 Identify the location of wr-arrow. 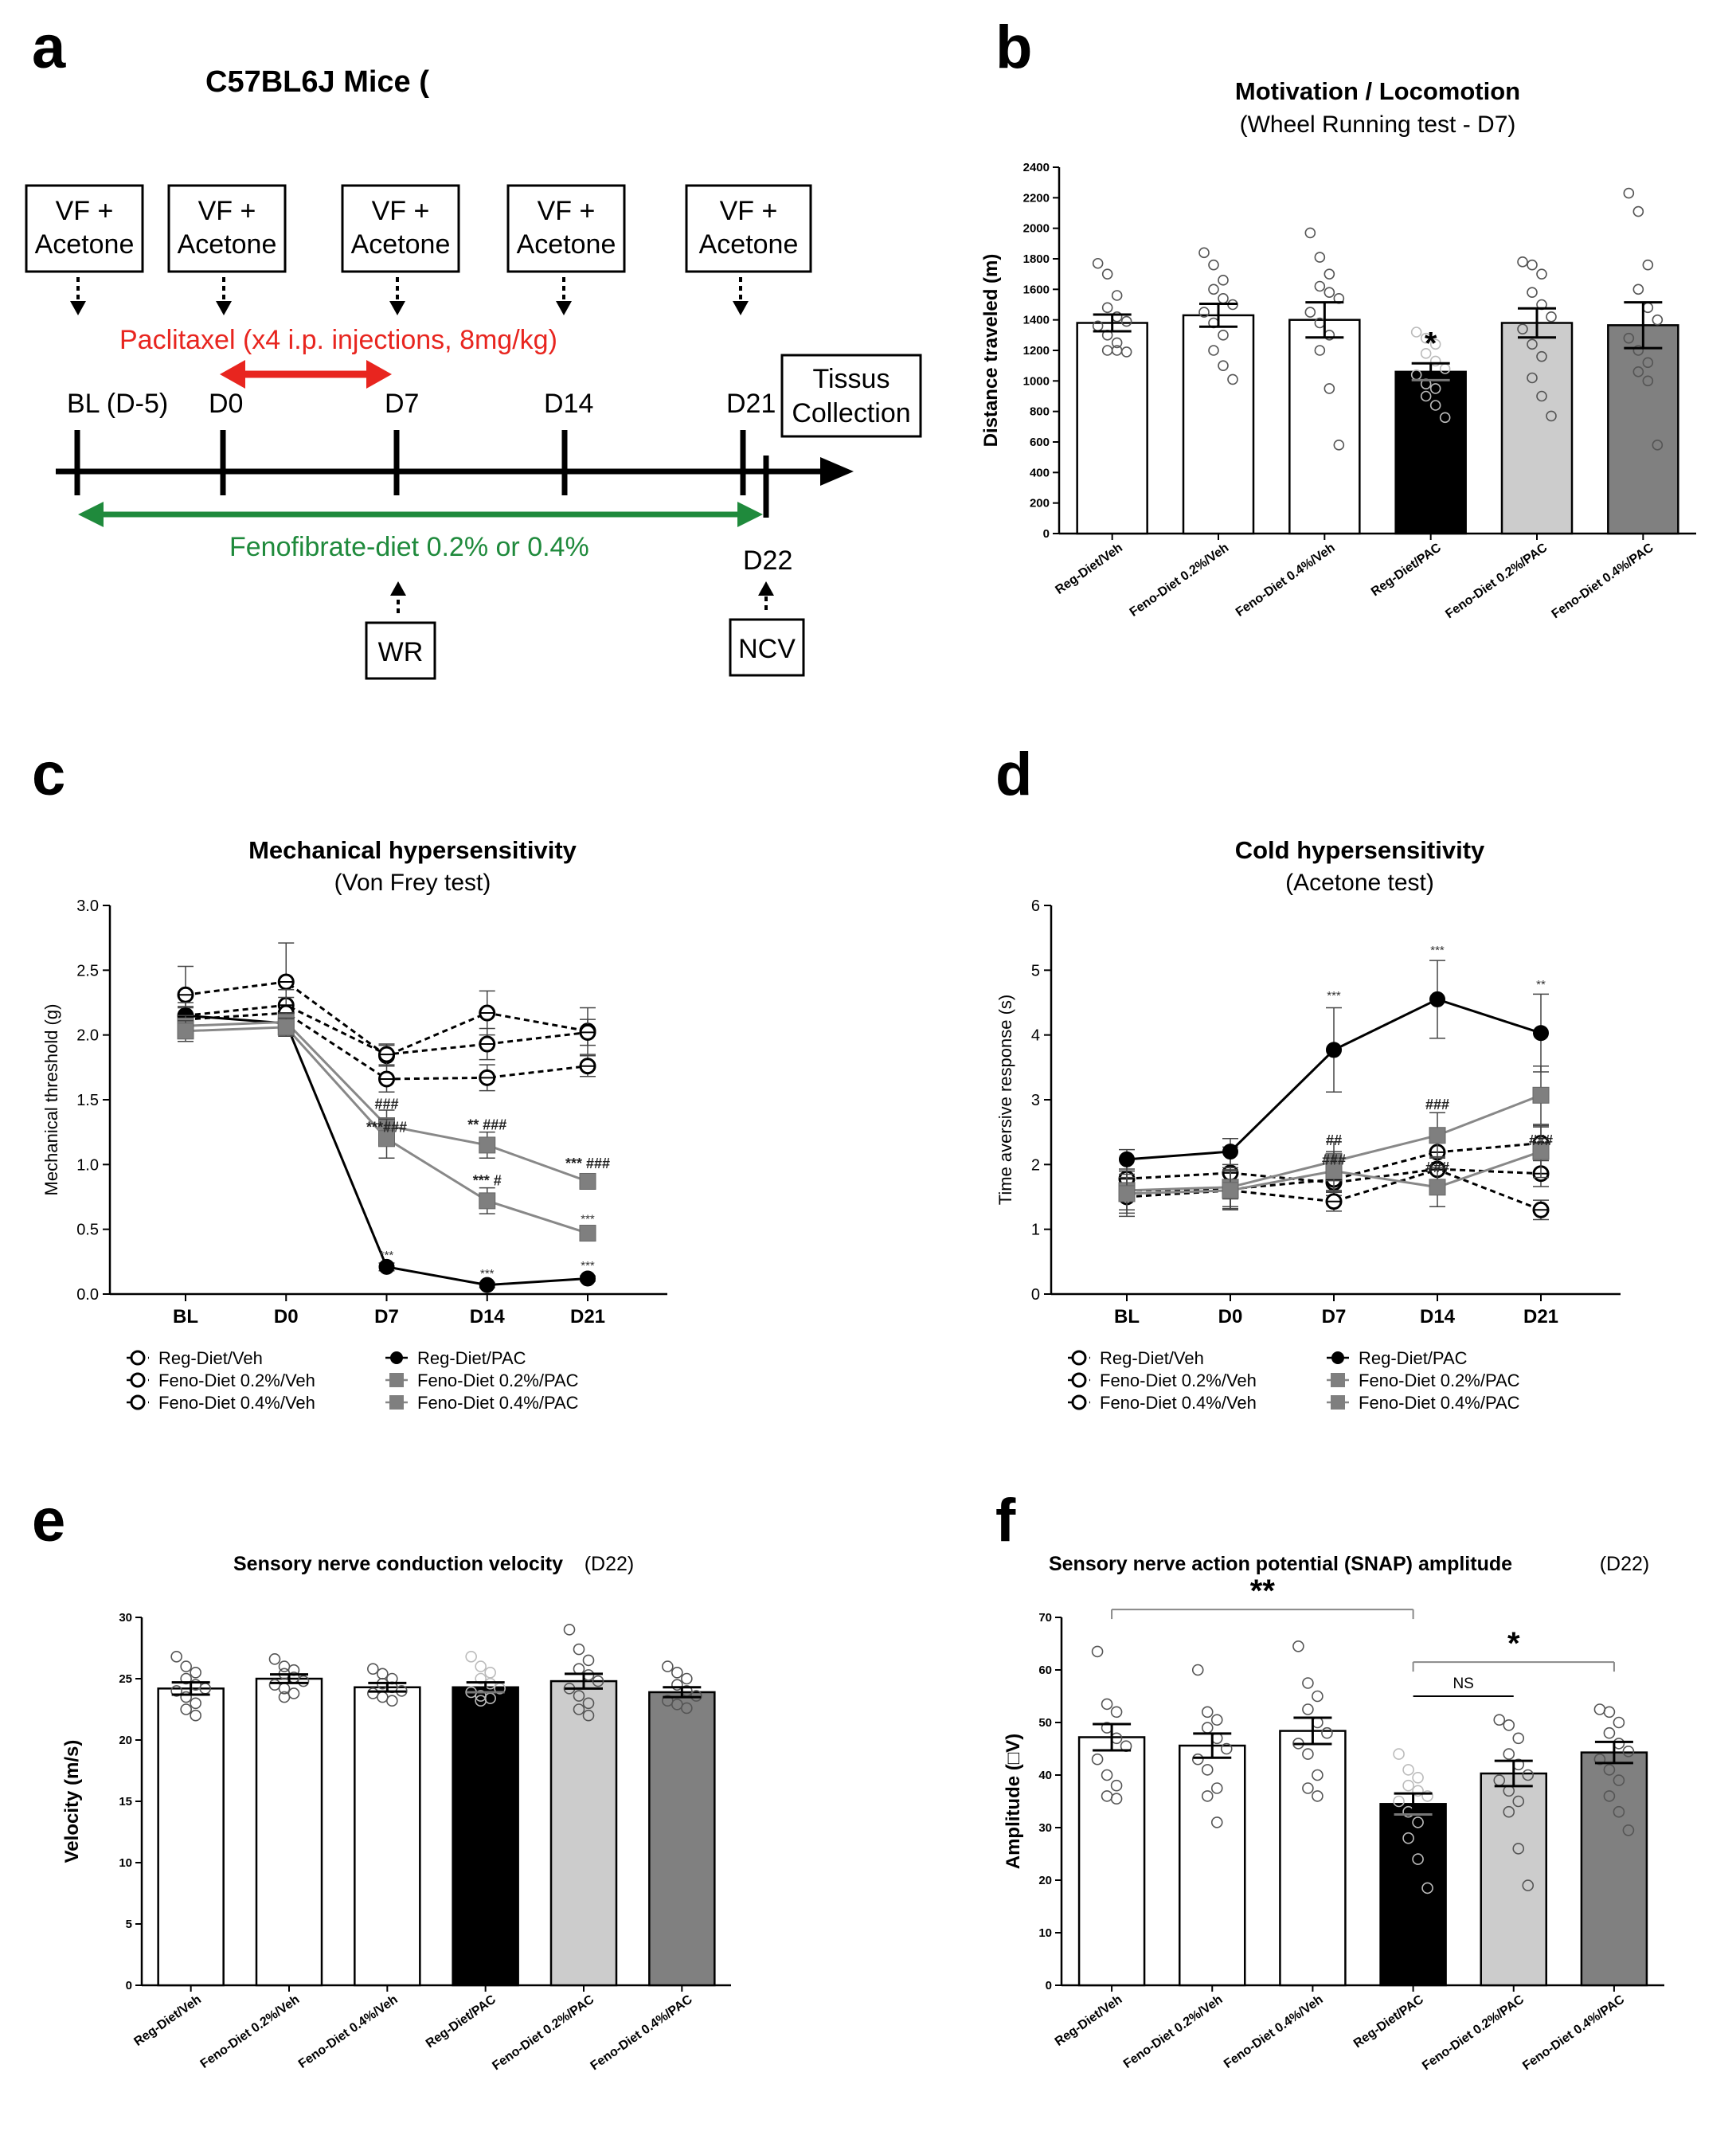
(398, 597).